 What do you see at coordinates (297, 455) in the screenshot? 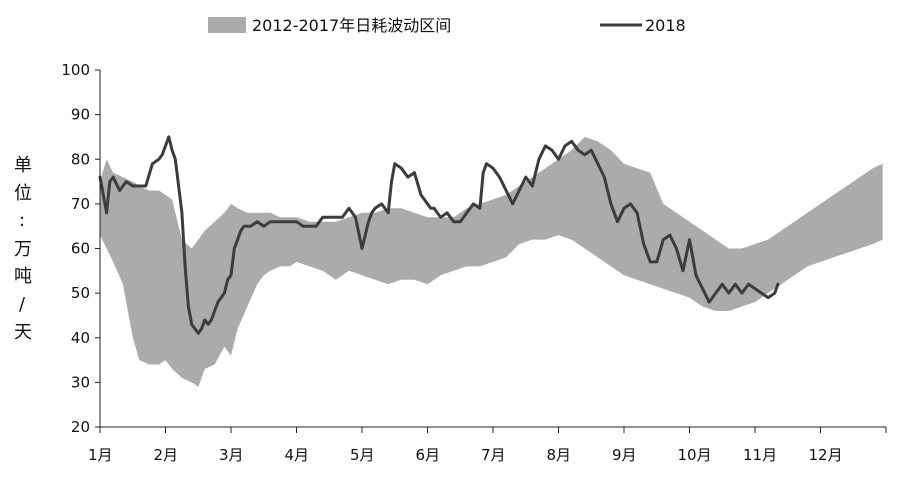
I see `x-tick-label: 4月` at bounding box center [297, 455].